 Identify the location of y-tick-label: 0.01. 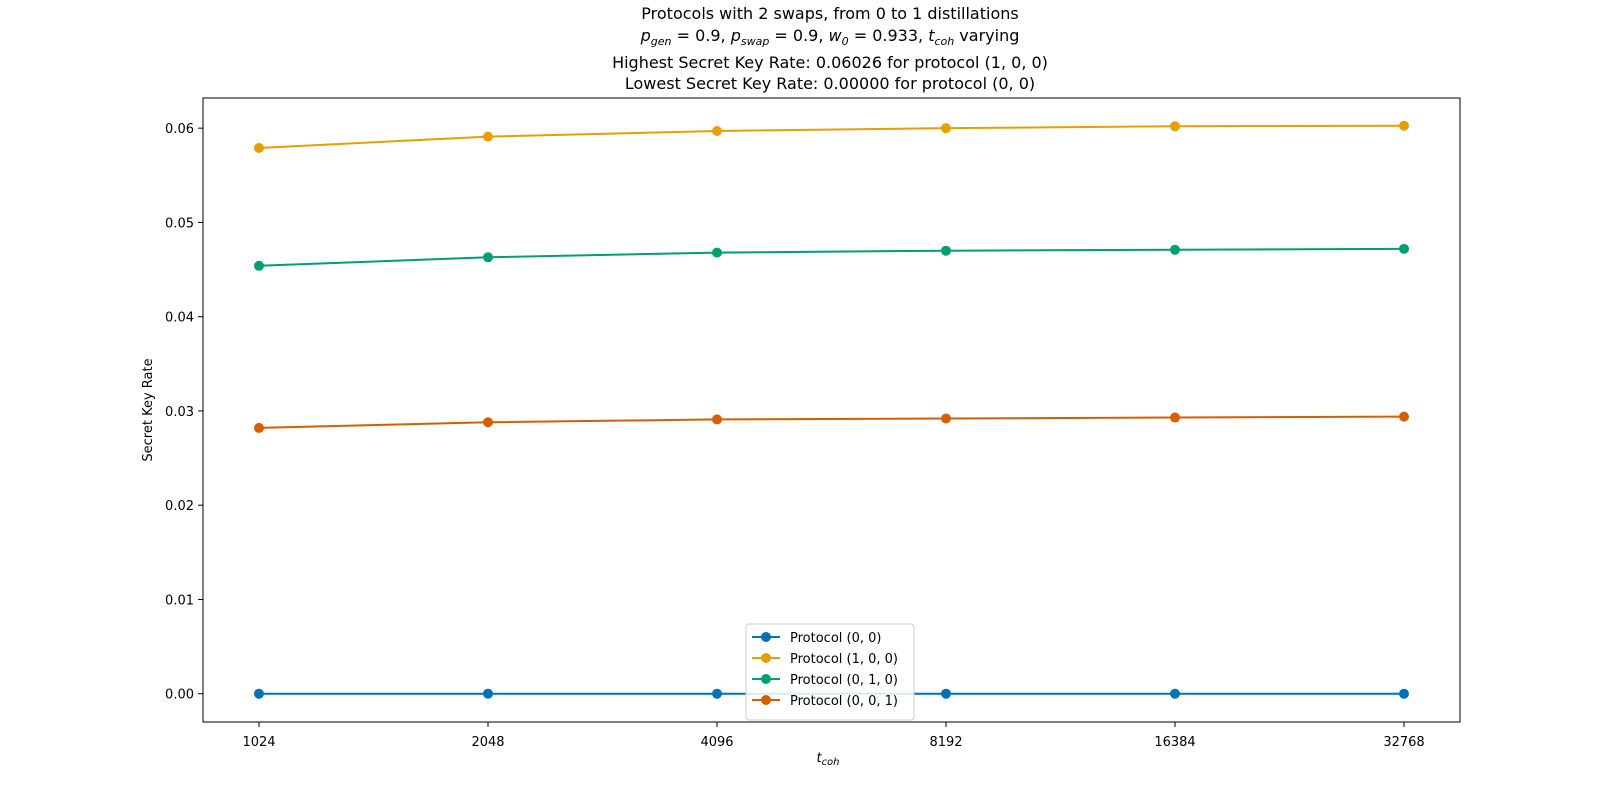
(179, 600).